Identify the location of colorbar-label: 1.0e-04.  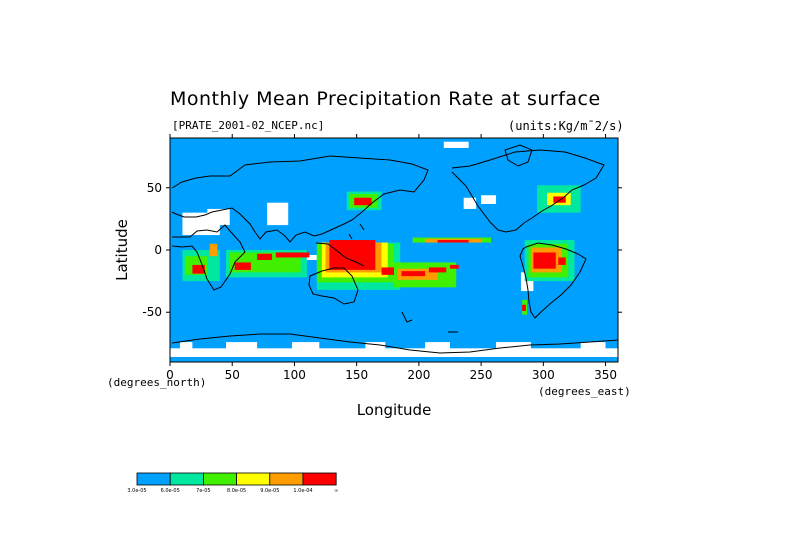
(302, 491).